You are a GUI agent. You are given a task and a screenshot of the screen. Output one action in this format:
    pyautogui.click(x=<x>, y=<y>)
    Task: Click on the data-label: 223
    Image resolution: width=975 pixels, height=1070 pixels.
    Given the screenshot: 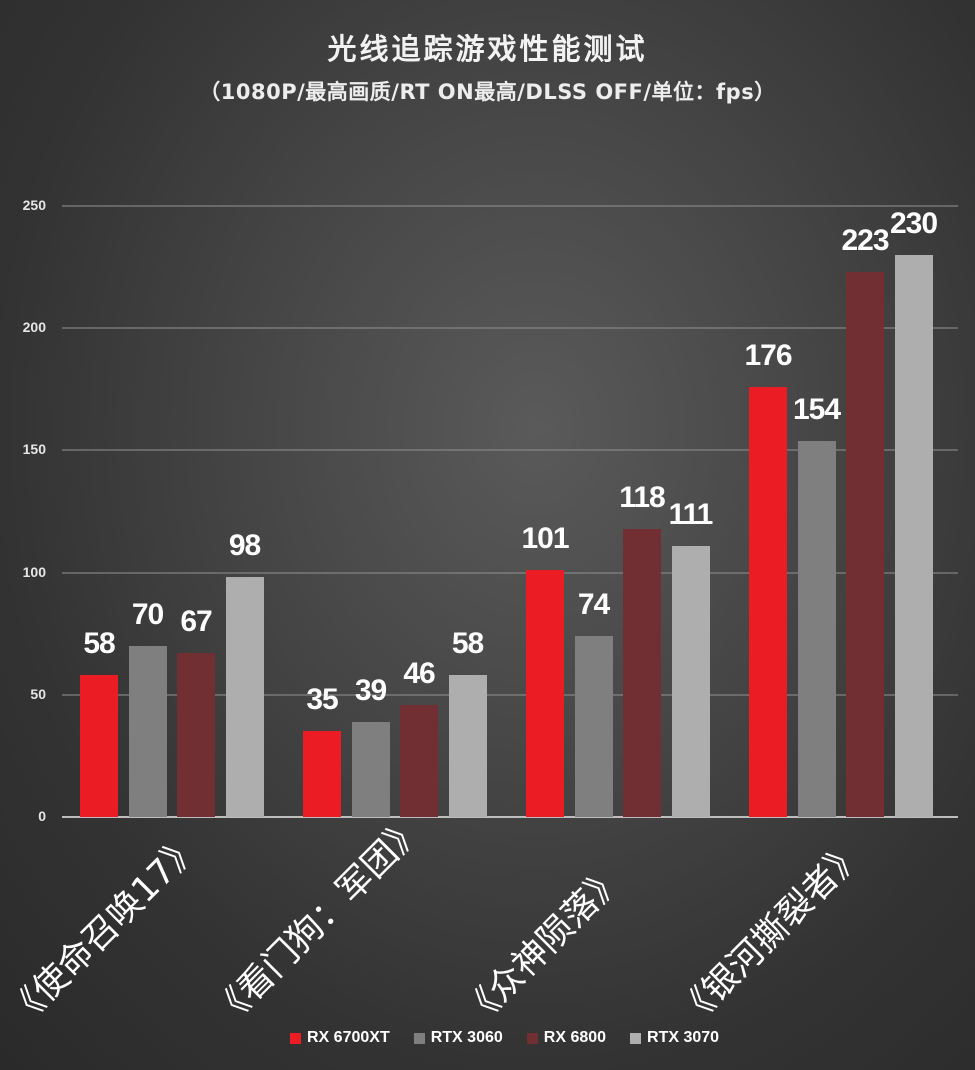 What is the action you would take?
    pyautogui.click(x=865, y=240)
    